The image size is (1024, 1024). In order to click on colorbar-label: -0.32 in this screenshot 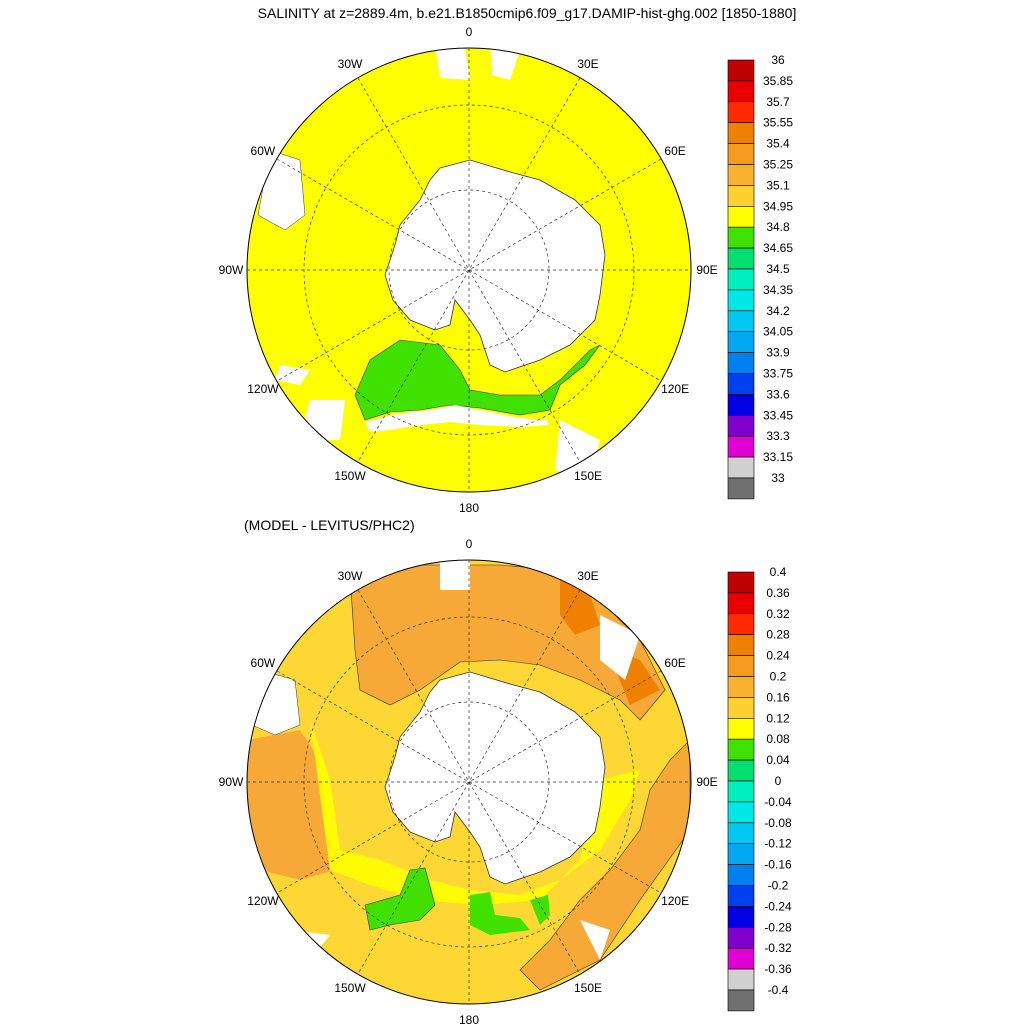, I will do `click(778, 948)`.